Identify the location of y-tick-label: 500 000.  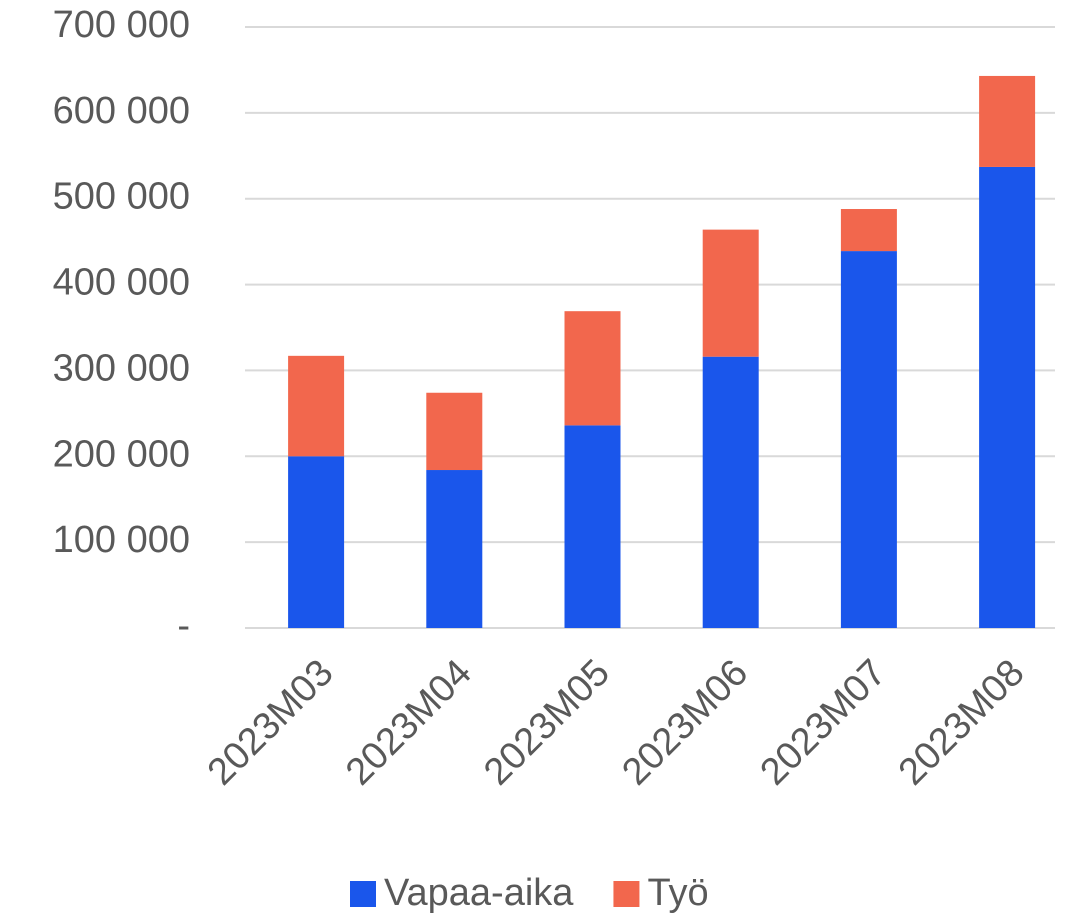
(121, 197).